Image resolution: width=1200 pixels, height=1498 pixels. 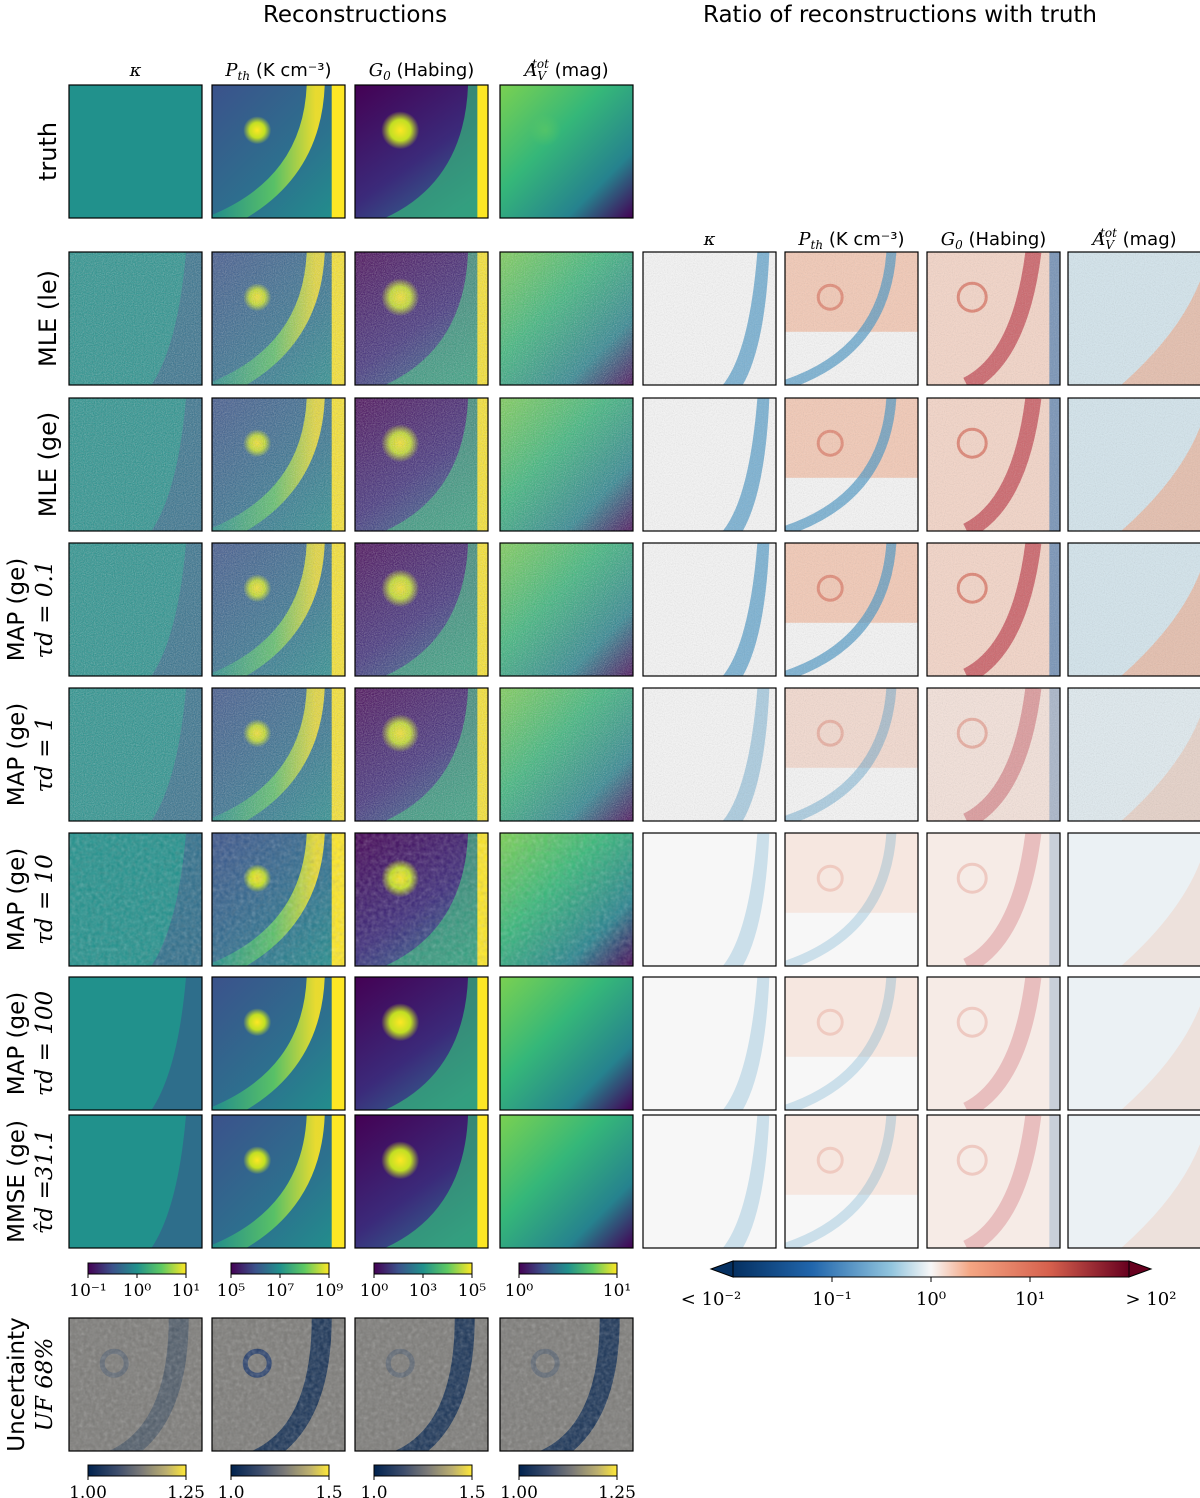 I want to click on colorbar-unc-kappa, so click(x=137, y=1470).